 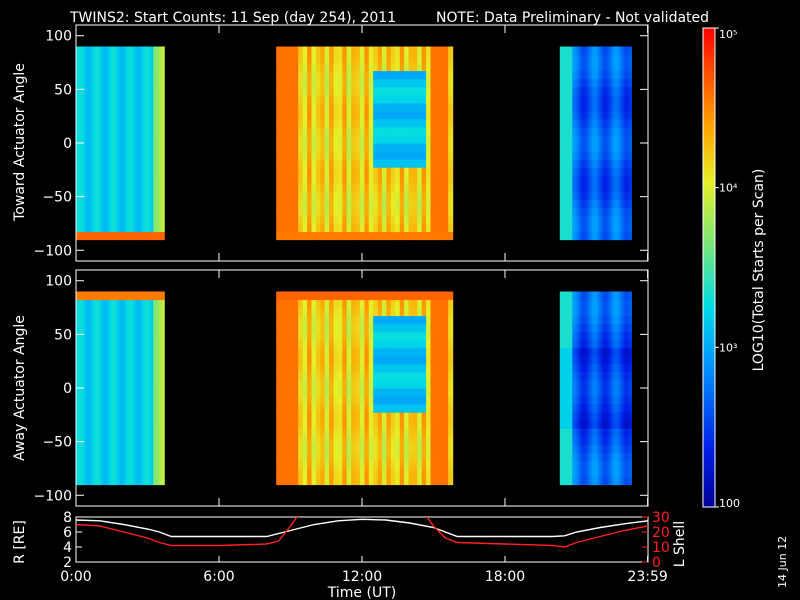 What do you see at coordinates (57, 198) in the screenshot?
I see `y-tick-label: −50` at bounding box center [57, 198].